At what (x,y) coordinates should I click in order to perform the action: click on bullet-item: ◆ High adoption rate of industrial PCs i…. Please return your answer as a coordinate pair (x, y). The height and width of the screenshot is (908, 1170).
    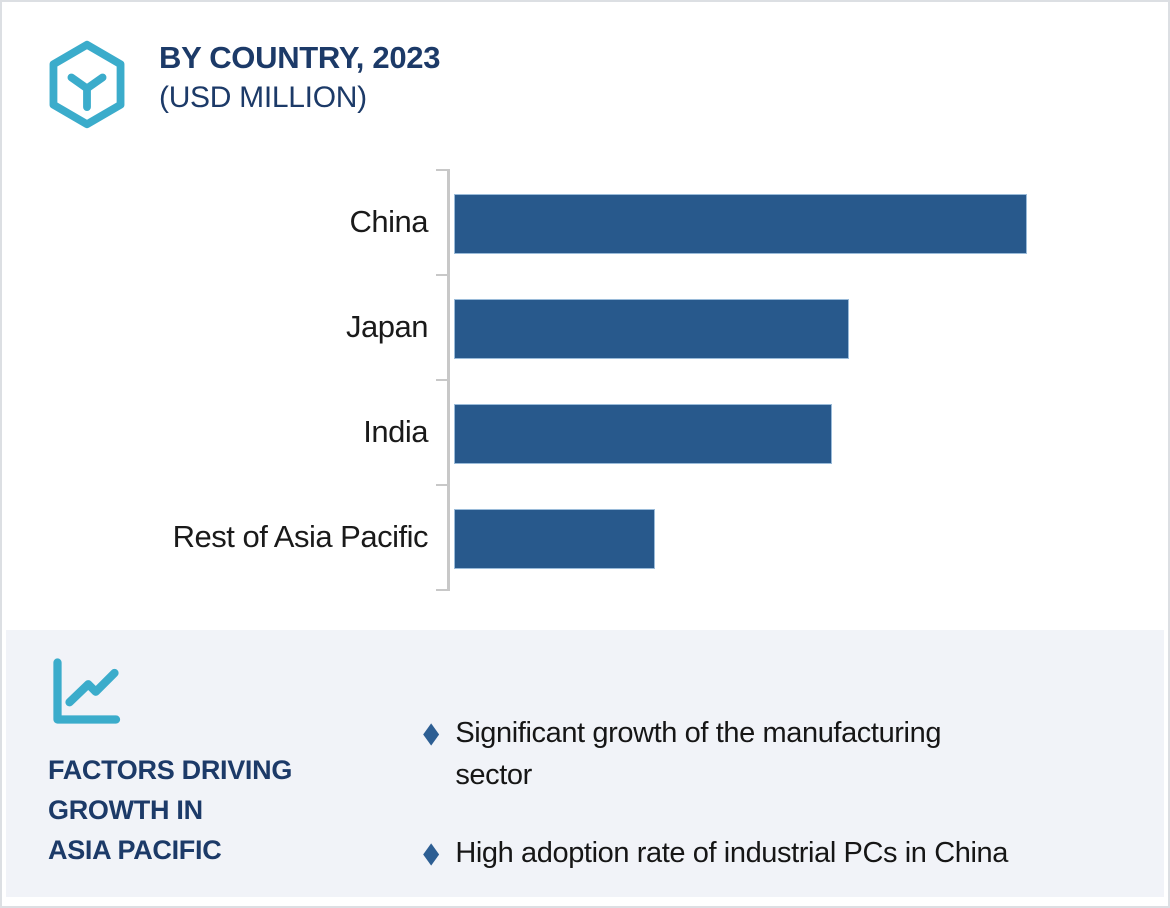
    Looking at the image, I should click on (790, 853).